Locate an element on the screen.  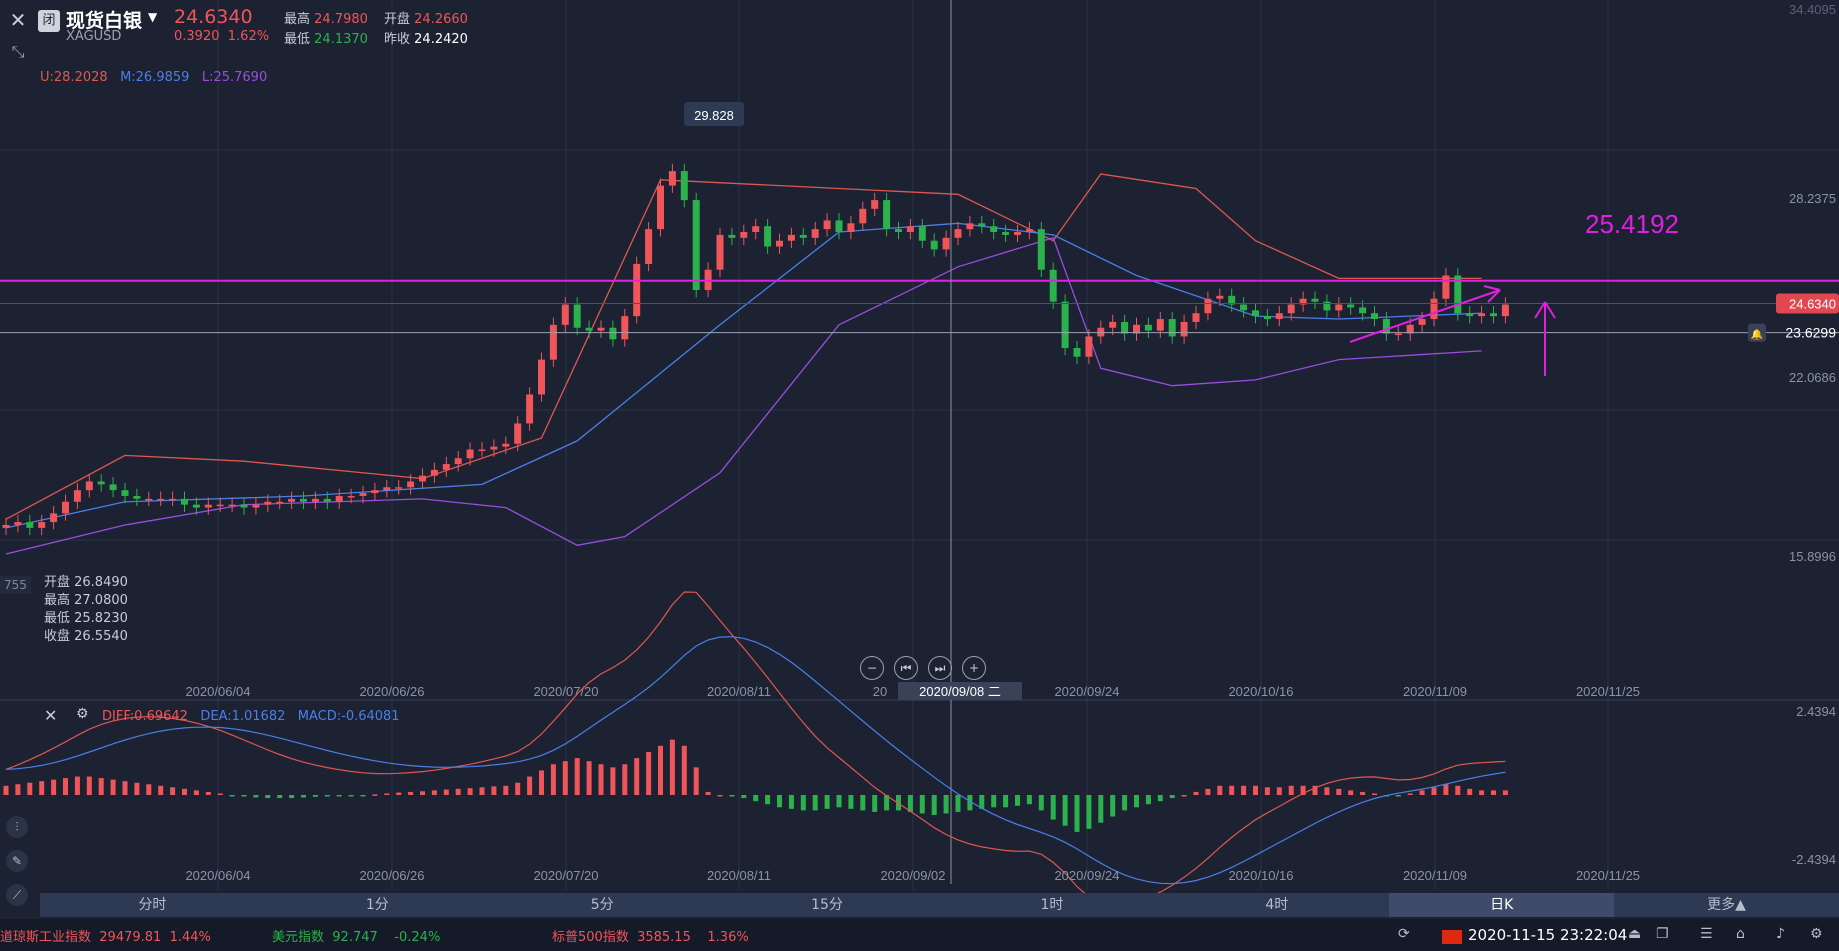
timeframe-tab-5: 4时 is located at coordinates (1277, 905).